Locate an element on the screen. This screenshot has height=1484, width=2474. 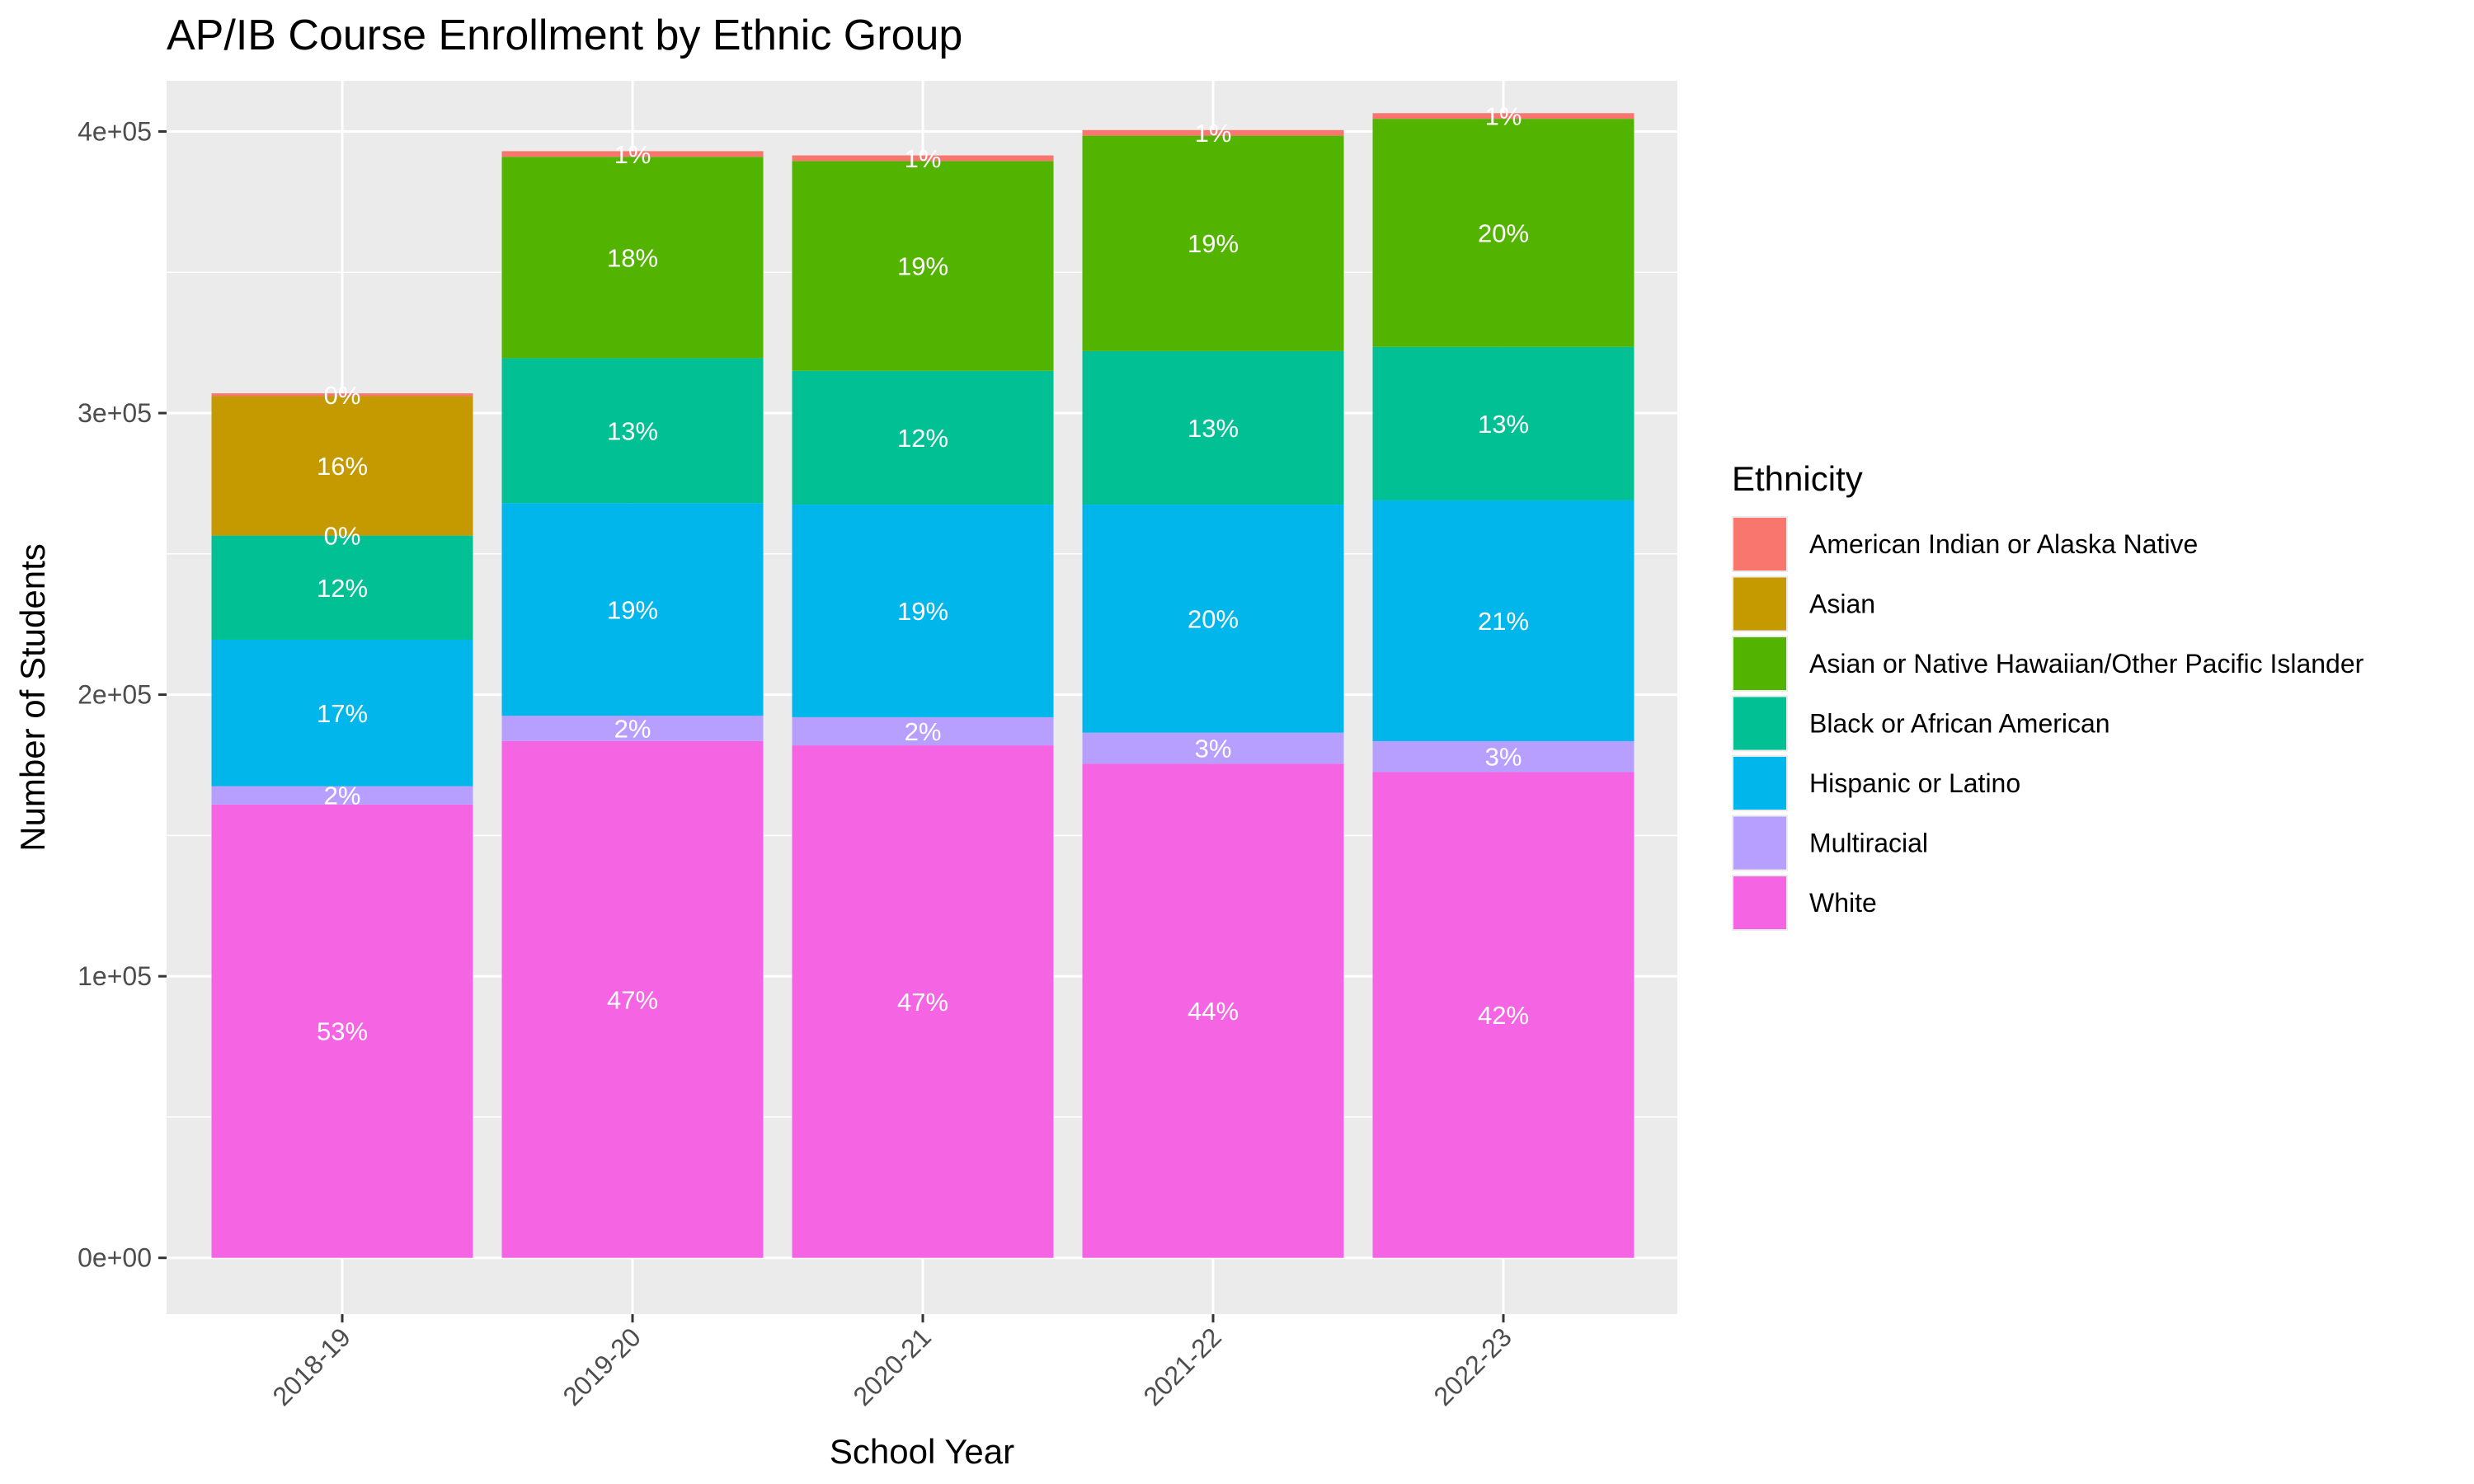
segment-label: 17% is located at coordinates (342, 713).